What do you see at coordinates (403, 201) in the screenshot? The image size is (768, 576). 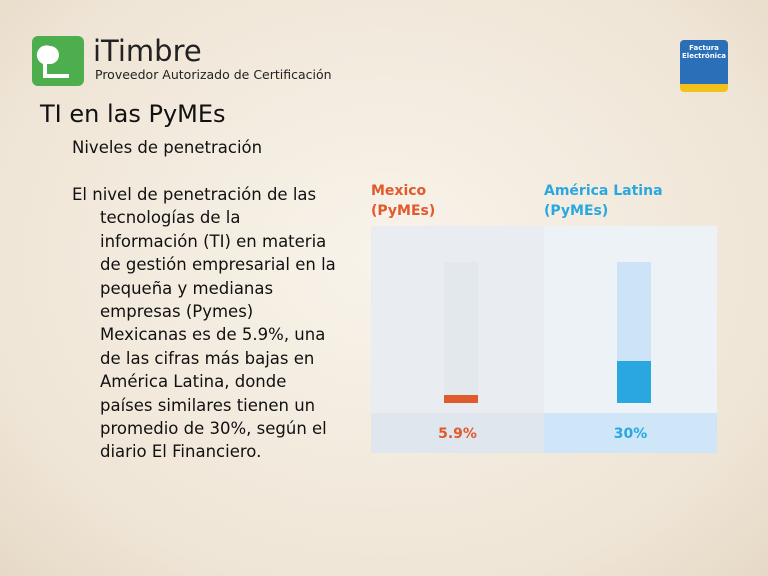 I see `category-label: Mexico (PyMEs)` at bounding box center [403, 201].